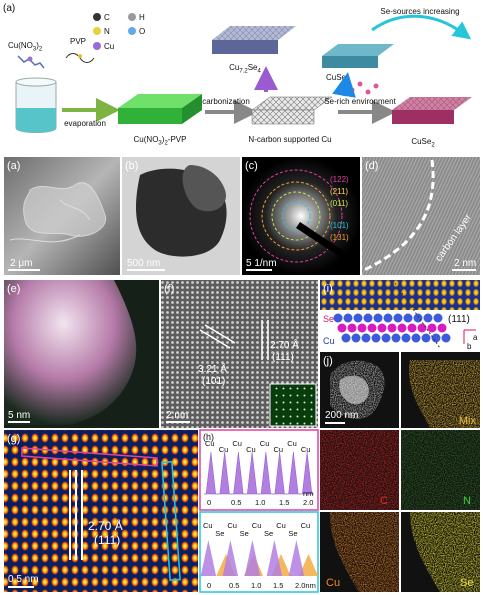 The height and width of the screenshot is (595, 483). Describe the element at coordinates (259, 470) in the screenshot. I see `plot-frame` at that location.